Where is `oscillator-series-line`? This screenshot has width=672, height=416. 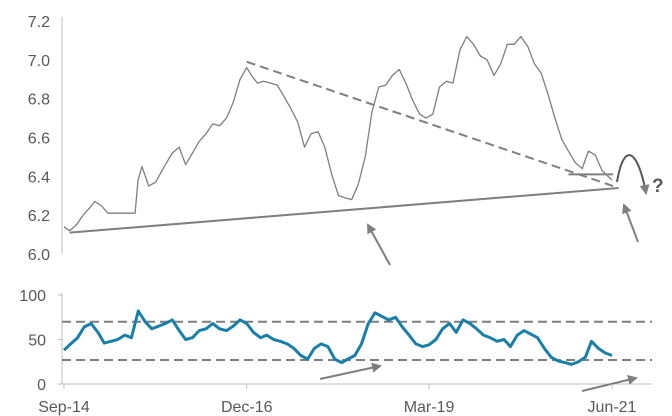
oscillator-series-line is located at coordinates (337, 337).